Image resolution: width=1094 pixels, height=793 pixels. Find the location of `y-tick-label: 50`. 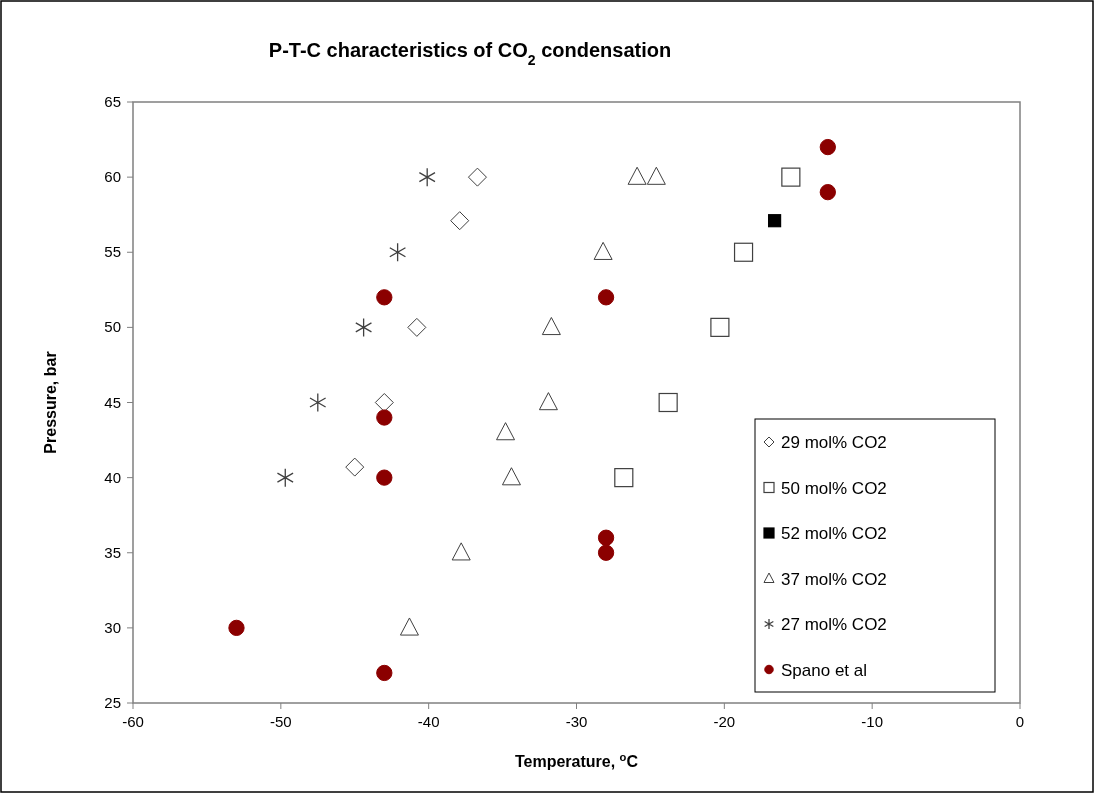

y-tick-label: 50 is located at coordinates (112, 327).